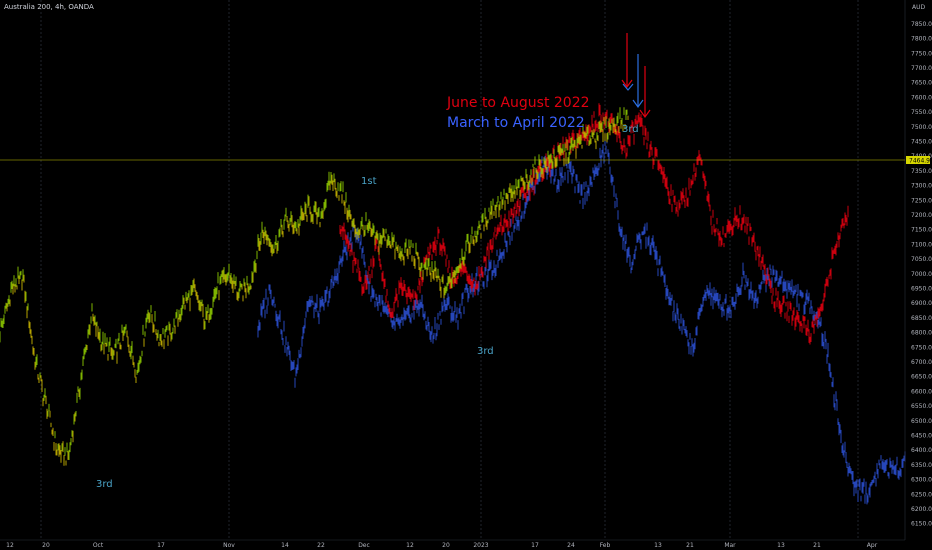  What do you see at coordinates (921, 142) in the screenshot?
I see `y-tick-label: 7450.0` at bounding box center [921, 142].